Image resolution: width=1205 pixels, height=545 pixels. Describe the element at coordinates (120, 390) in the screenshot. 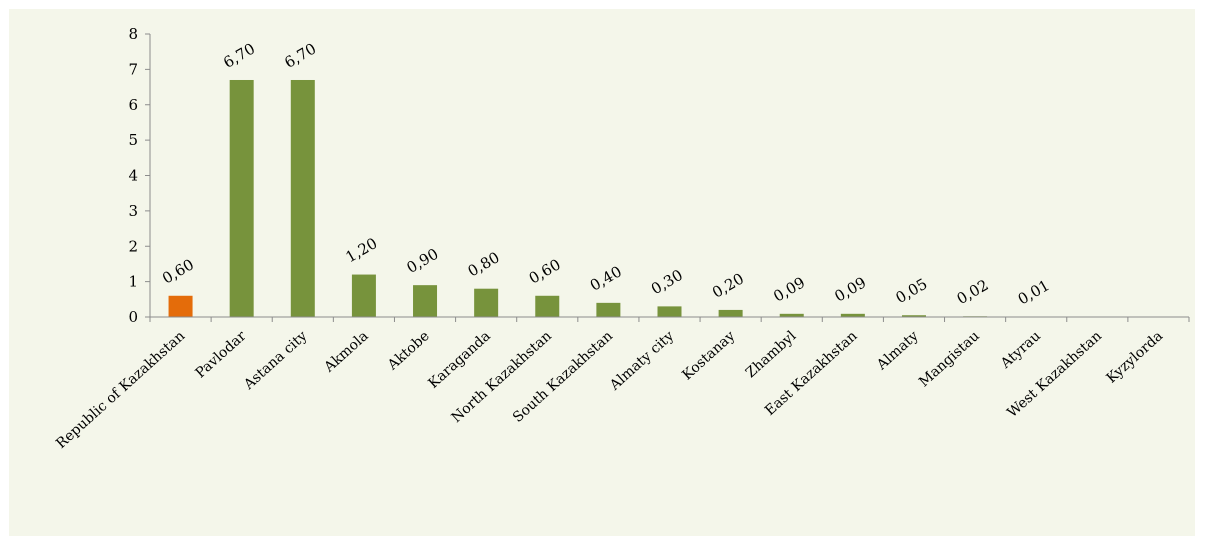

I see `category-label: Republic of Kazakhstan` at that location.